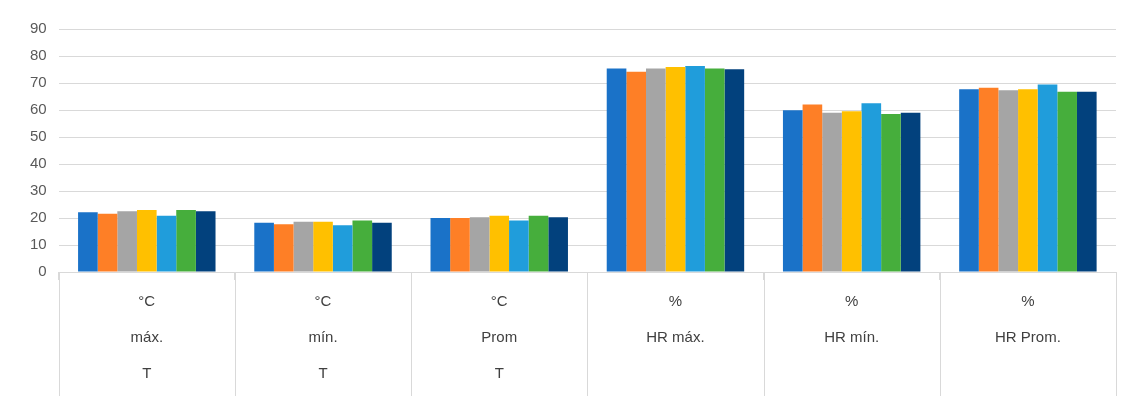 This screenshot has height=414, width=1144. I want to click on y-tick-label: 70, so click(38, 82).